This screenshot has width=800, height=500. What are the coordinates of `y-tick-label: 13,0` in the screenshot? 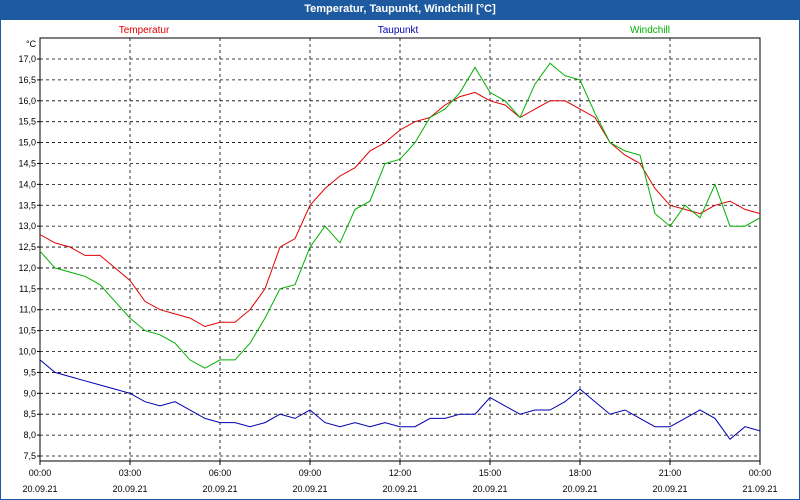 It's located at (27, 226).